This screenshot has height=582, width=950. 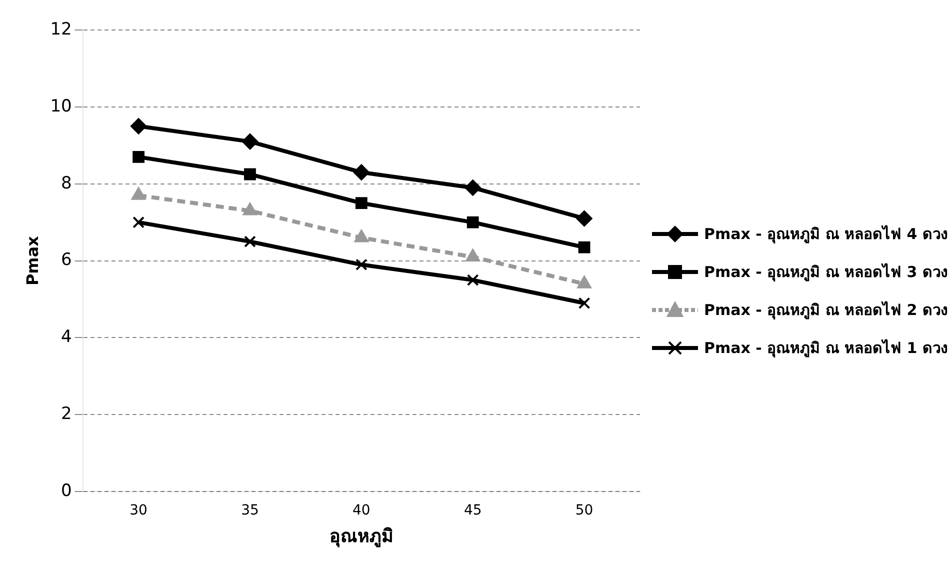 What do you see at coordinates (32, 260) in the screenshot?
I see `y-axis-title: Pmax` at bounding box center [32, 260].